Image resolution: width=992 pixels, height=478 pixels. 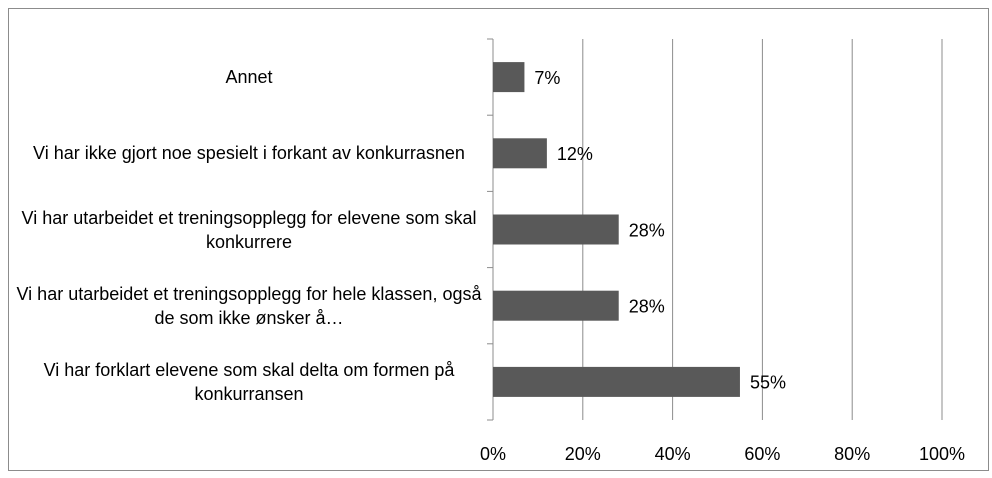 I want to click on x-tick-label: 80%, so click(x=852, y=454).